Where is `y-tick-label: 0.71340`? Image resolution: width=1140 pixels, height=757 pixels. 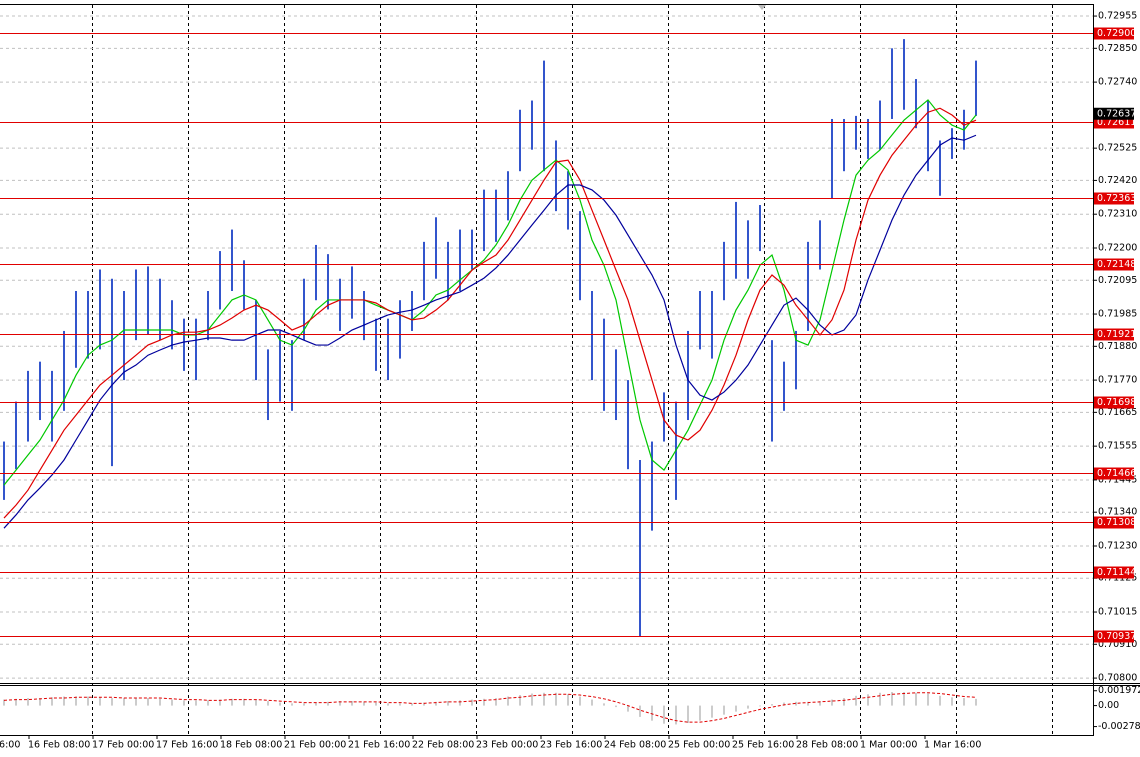 y-tick-label: 0.71340 is located at coordinates (1117, 512).